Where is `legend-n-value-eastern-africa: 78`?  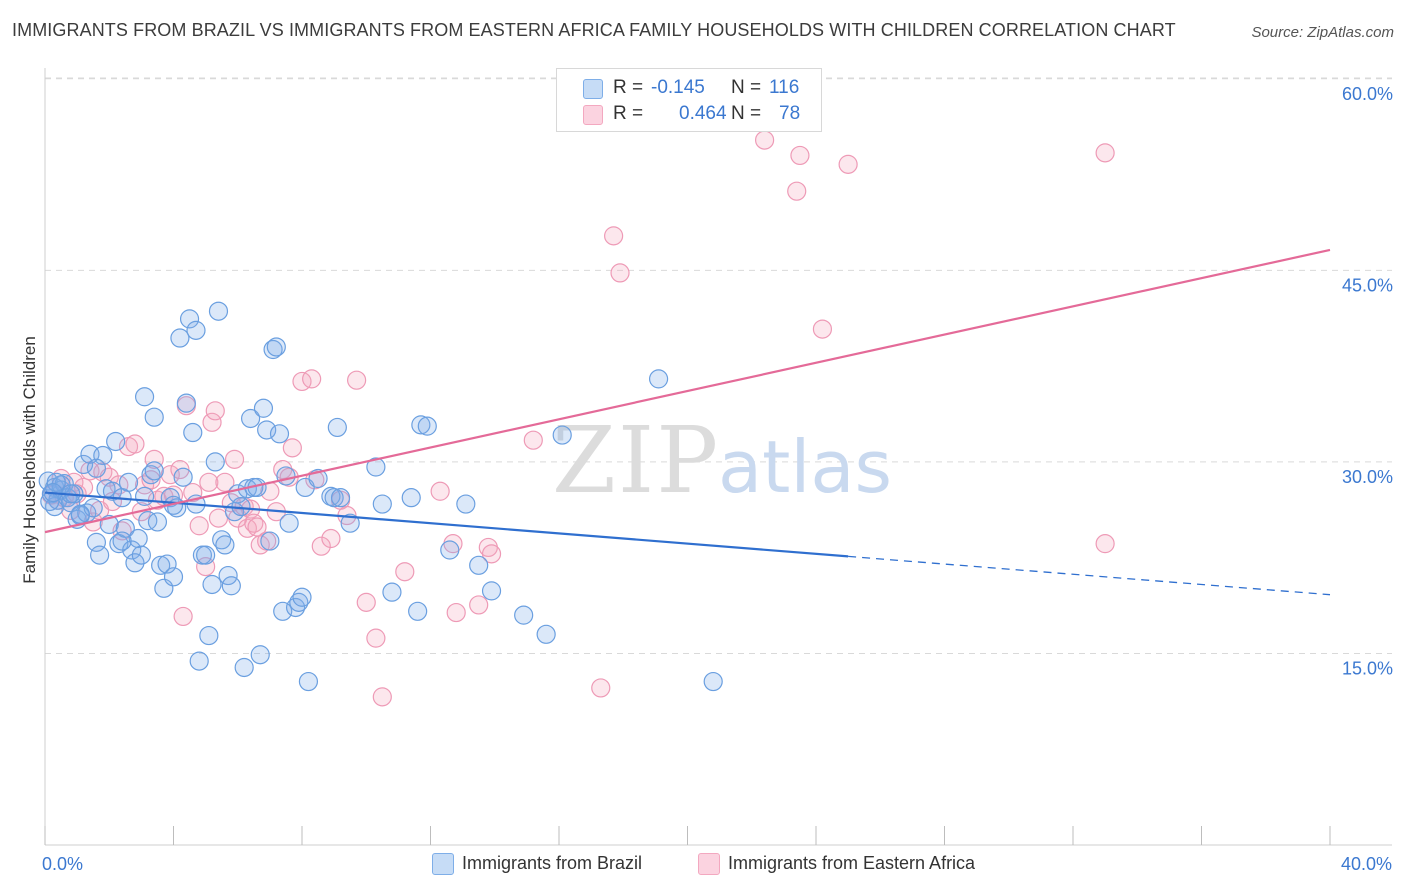 legend-n-value-eastern-africa: 78 is located at coordinates (790, 113).